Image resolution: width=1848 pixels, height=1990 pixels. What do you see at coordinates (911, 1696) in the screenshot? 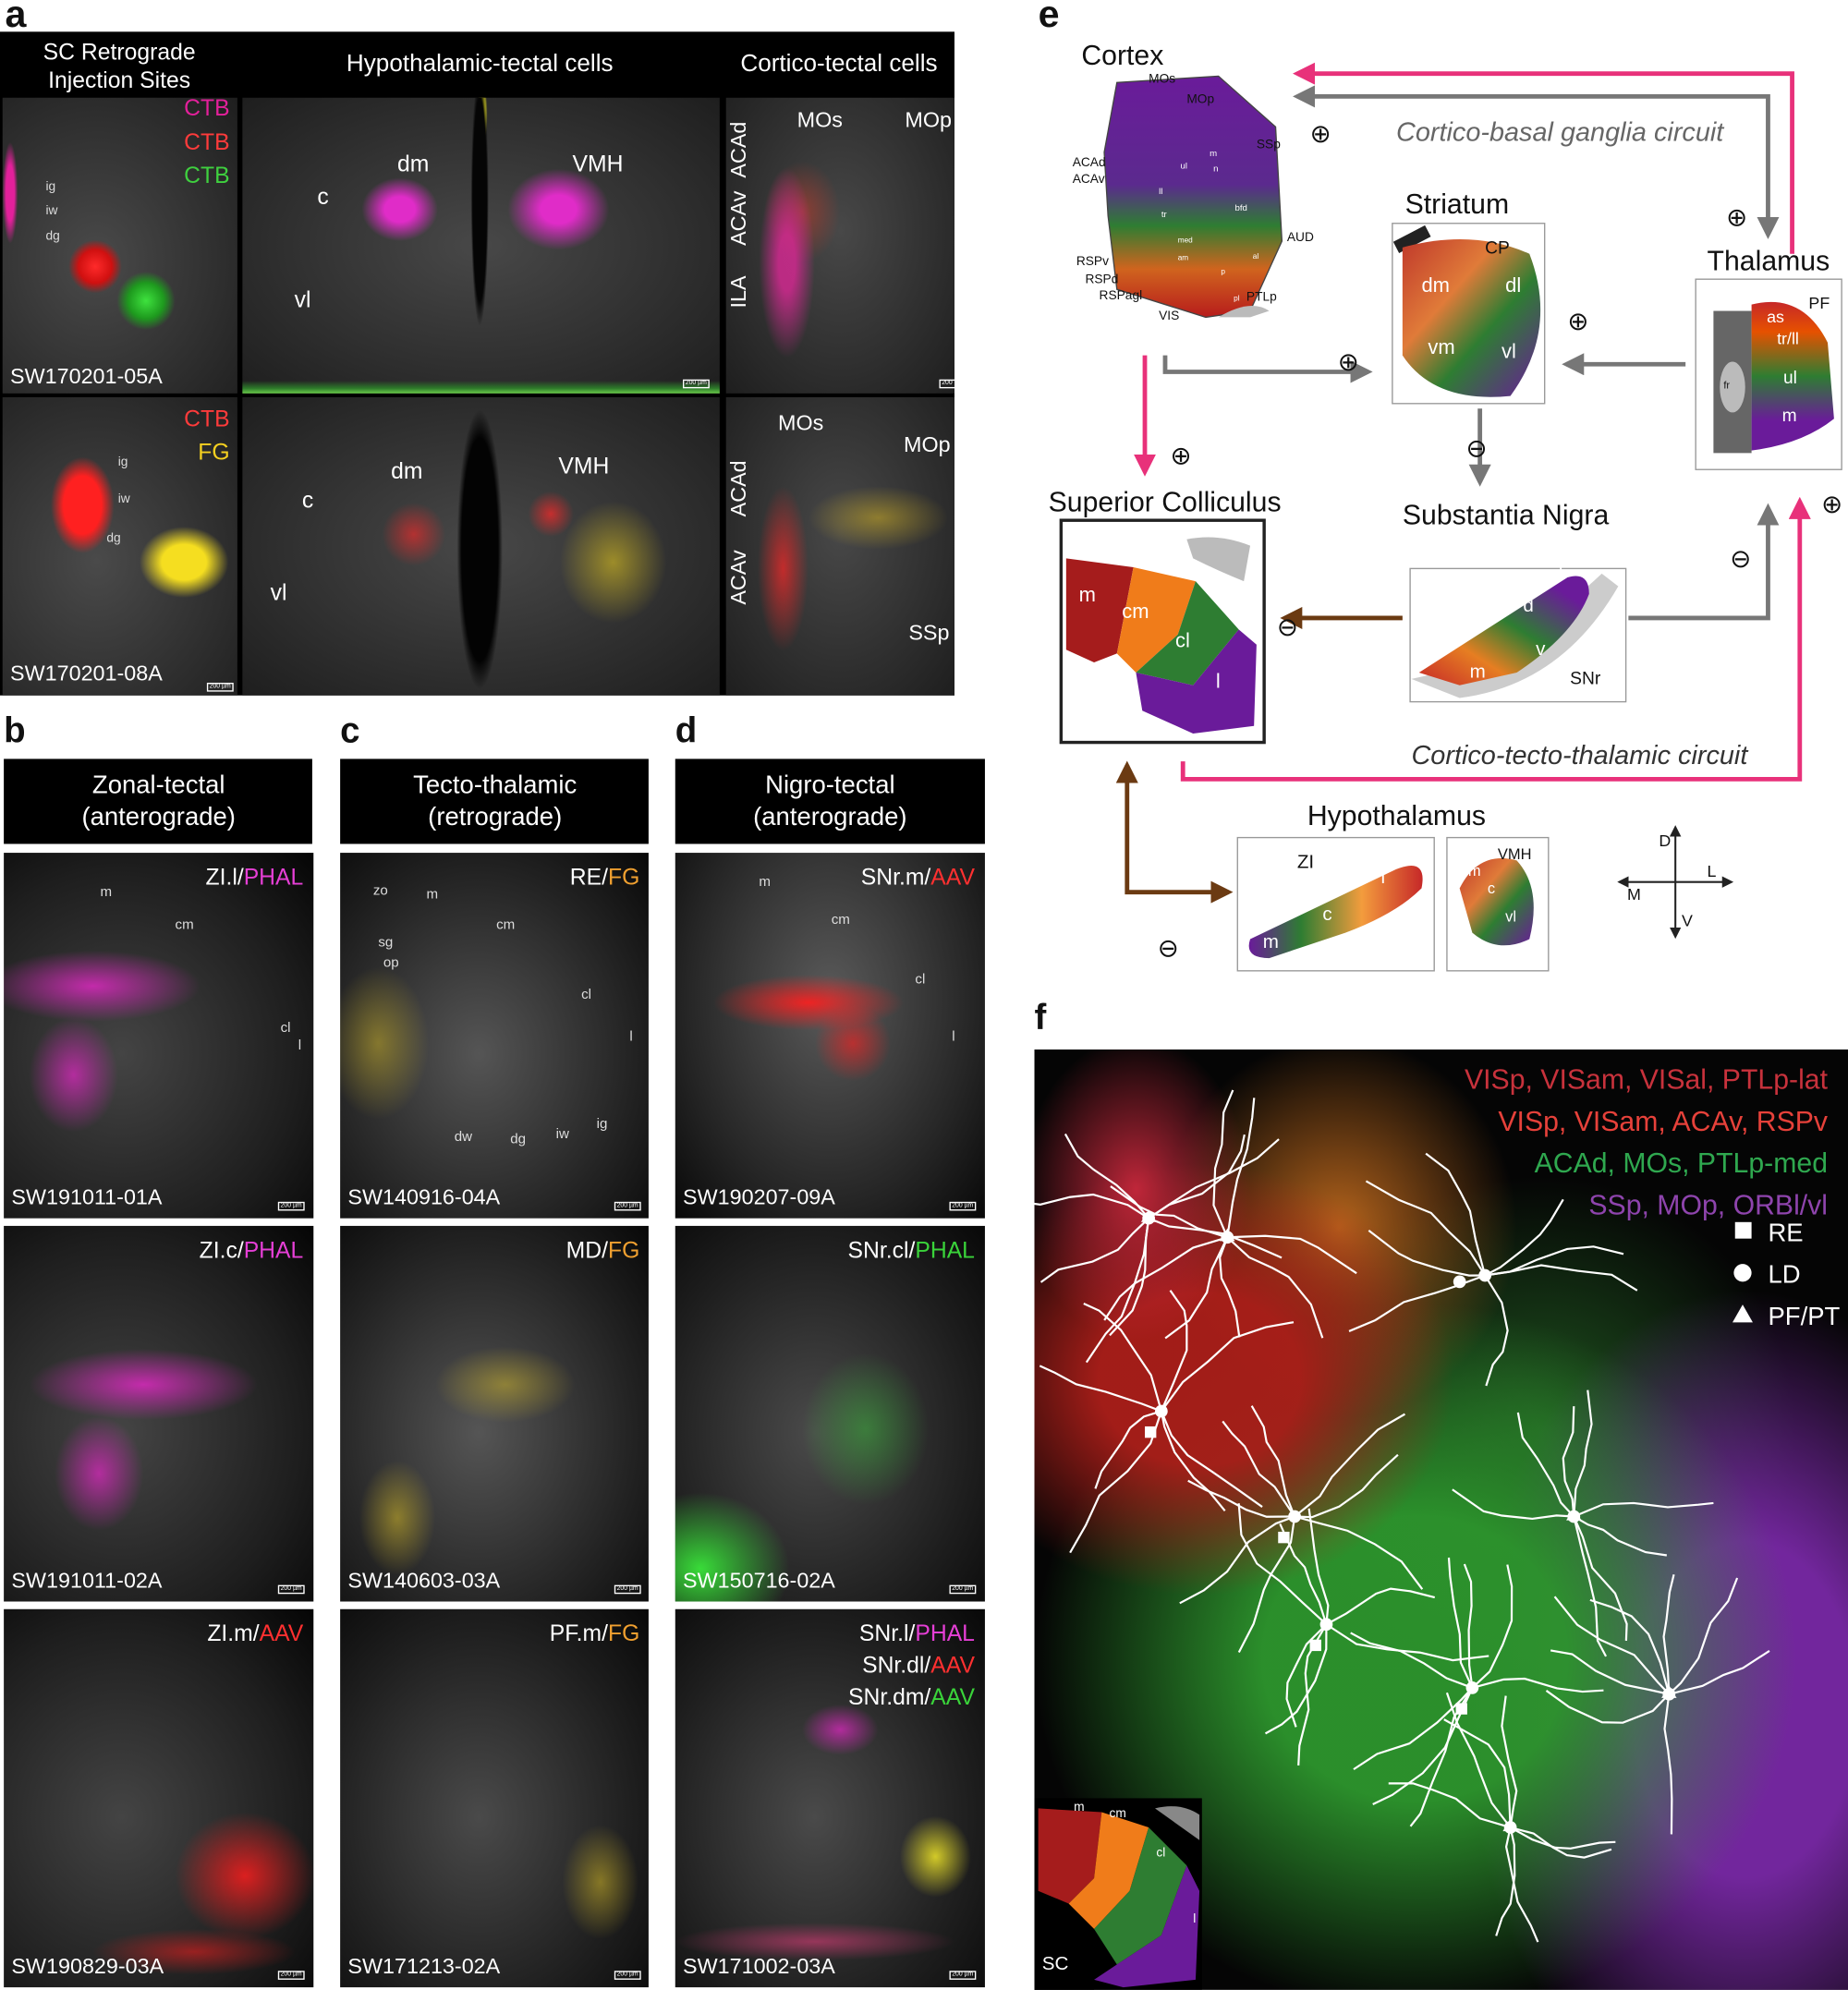
I see `tracer-label: SNr.dm/AAV` at bounding box center [911, 1696].